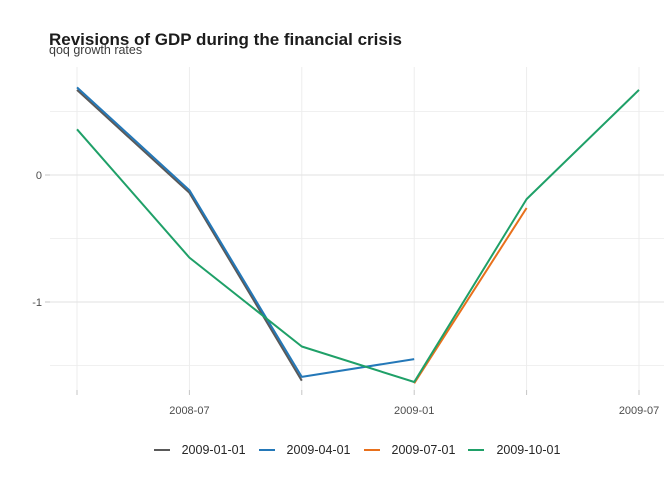  Describe the element at coordinates (318, 450) in the screenshot. I see `legend-item-label: 2009-04-01` at that location.